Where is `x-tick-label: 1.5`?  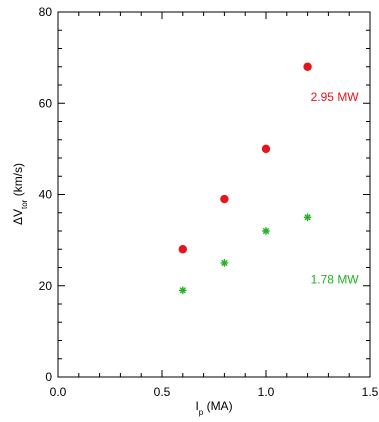
x-tick-label: 1.5 is located at coordinates (370, 392).